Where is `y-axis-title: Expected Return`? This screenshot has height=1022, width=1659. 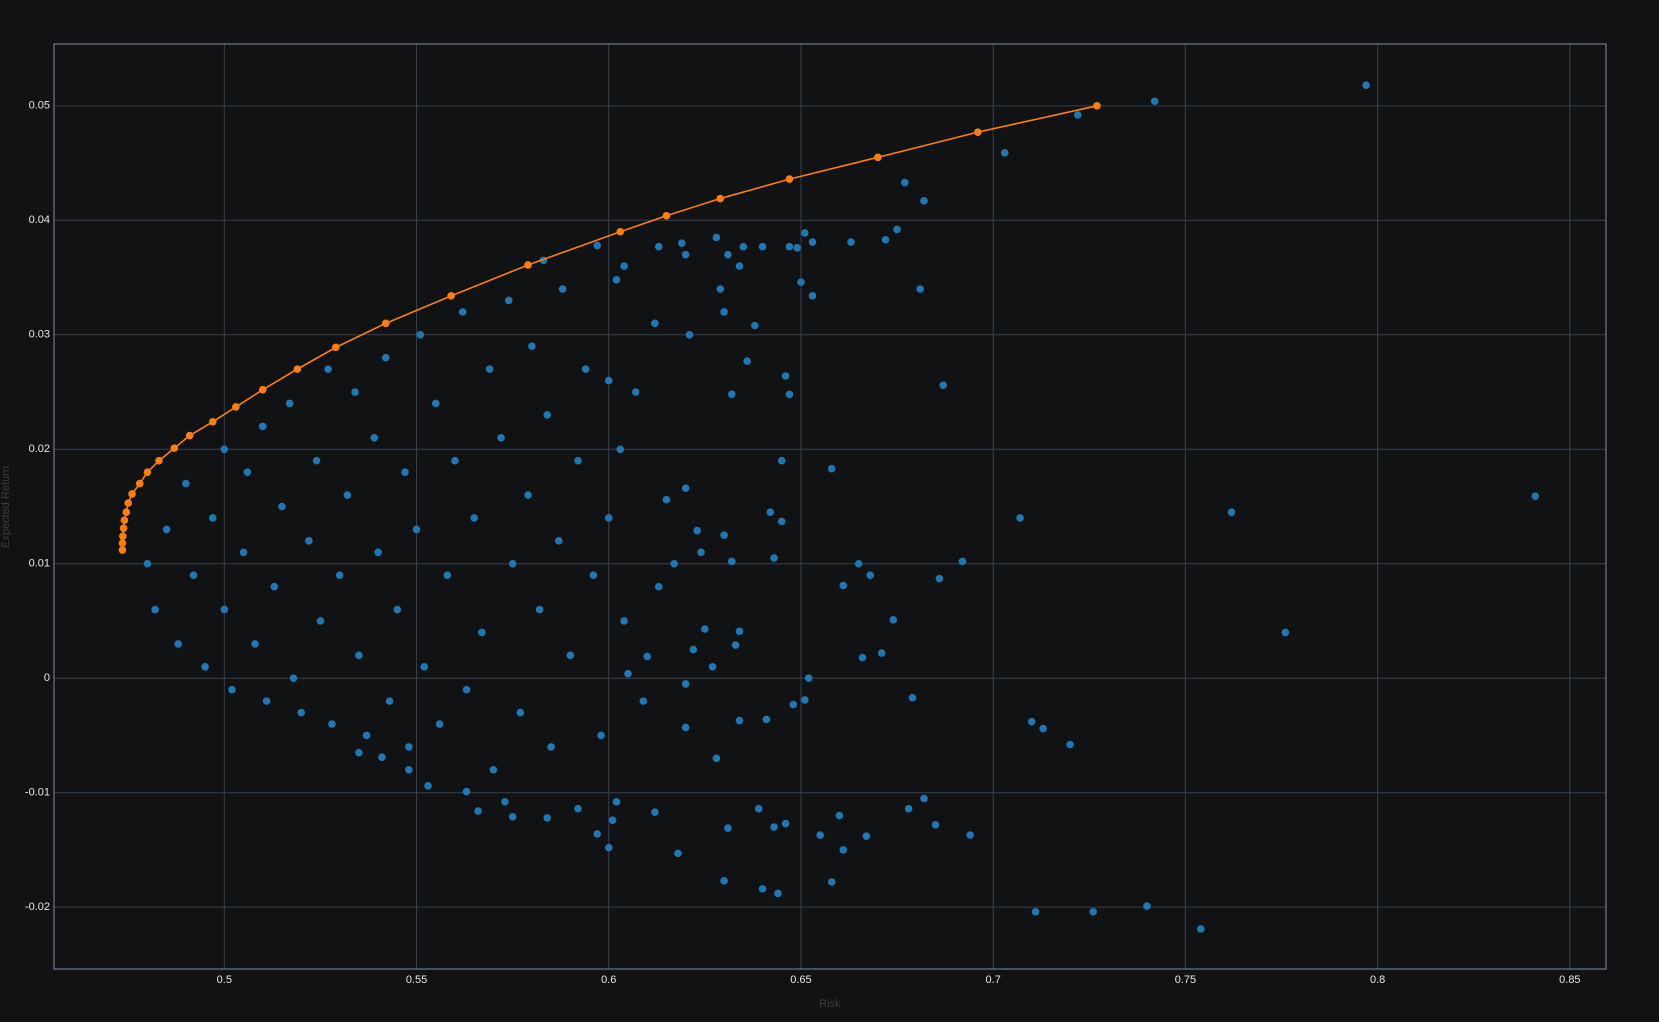
y-axis-title: Expected Return is located at coordinates (6, 507).